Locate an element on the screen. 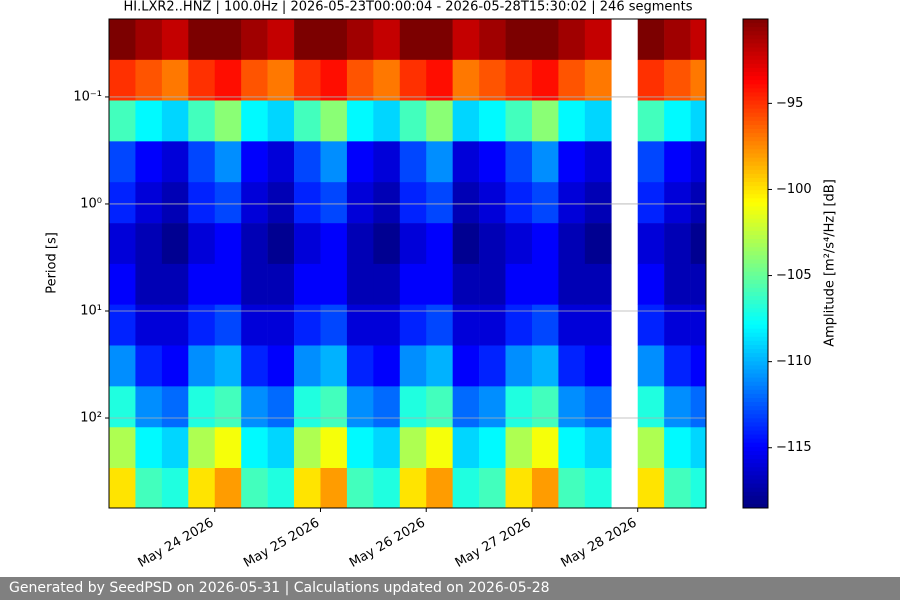 This screenshot has width=900, height=600. x-tick-label: May 28 2026 is located at coordinates (599, 543).